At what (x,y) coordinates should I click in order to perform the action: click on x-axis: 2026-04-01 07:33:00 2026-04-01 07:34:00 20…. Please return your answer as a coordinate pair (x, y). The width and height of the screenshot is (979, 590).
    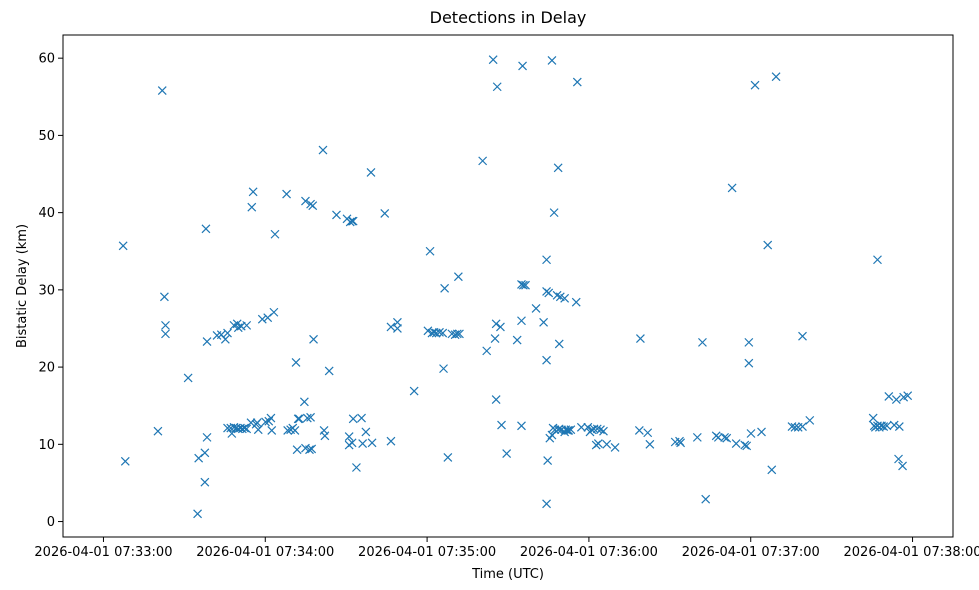
    Looking at the image, I should click on (506, 548).